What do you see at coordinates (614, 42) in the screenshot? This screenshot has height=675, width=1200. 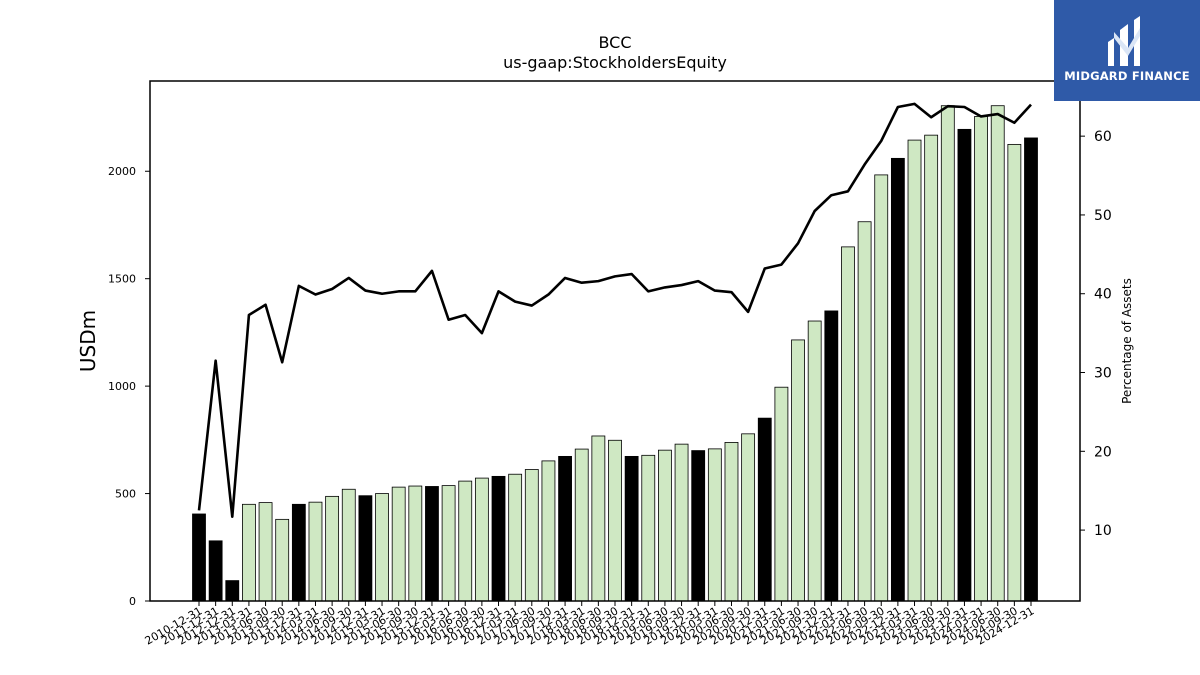 I see `chart-title: BCC` at bounding box center [614, 42].